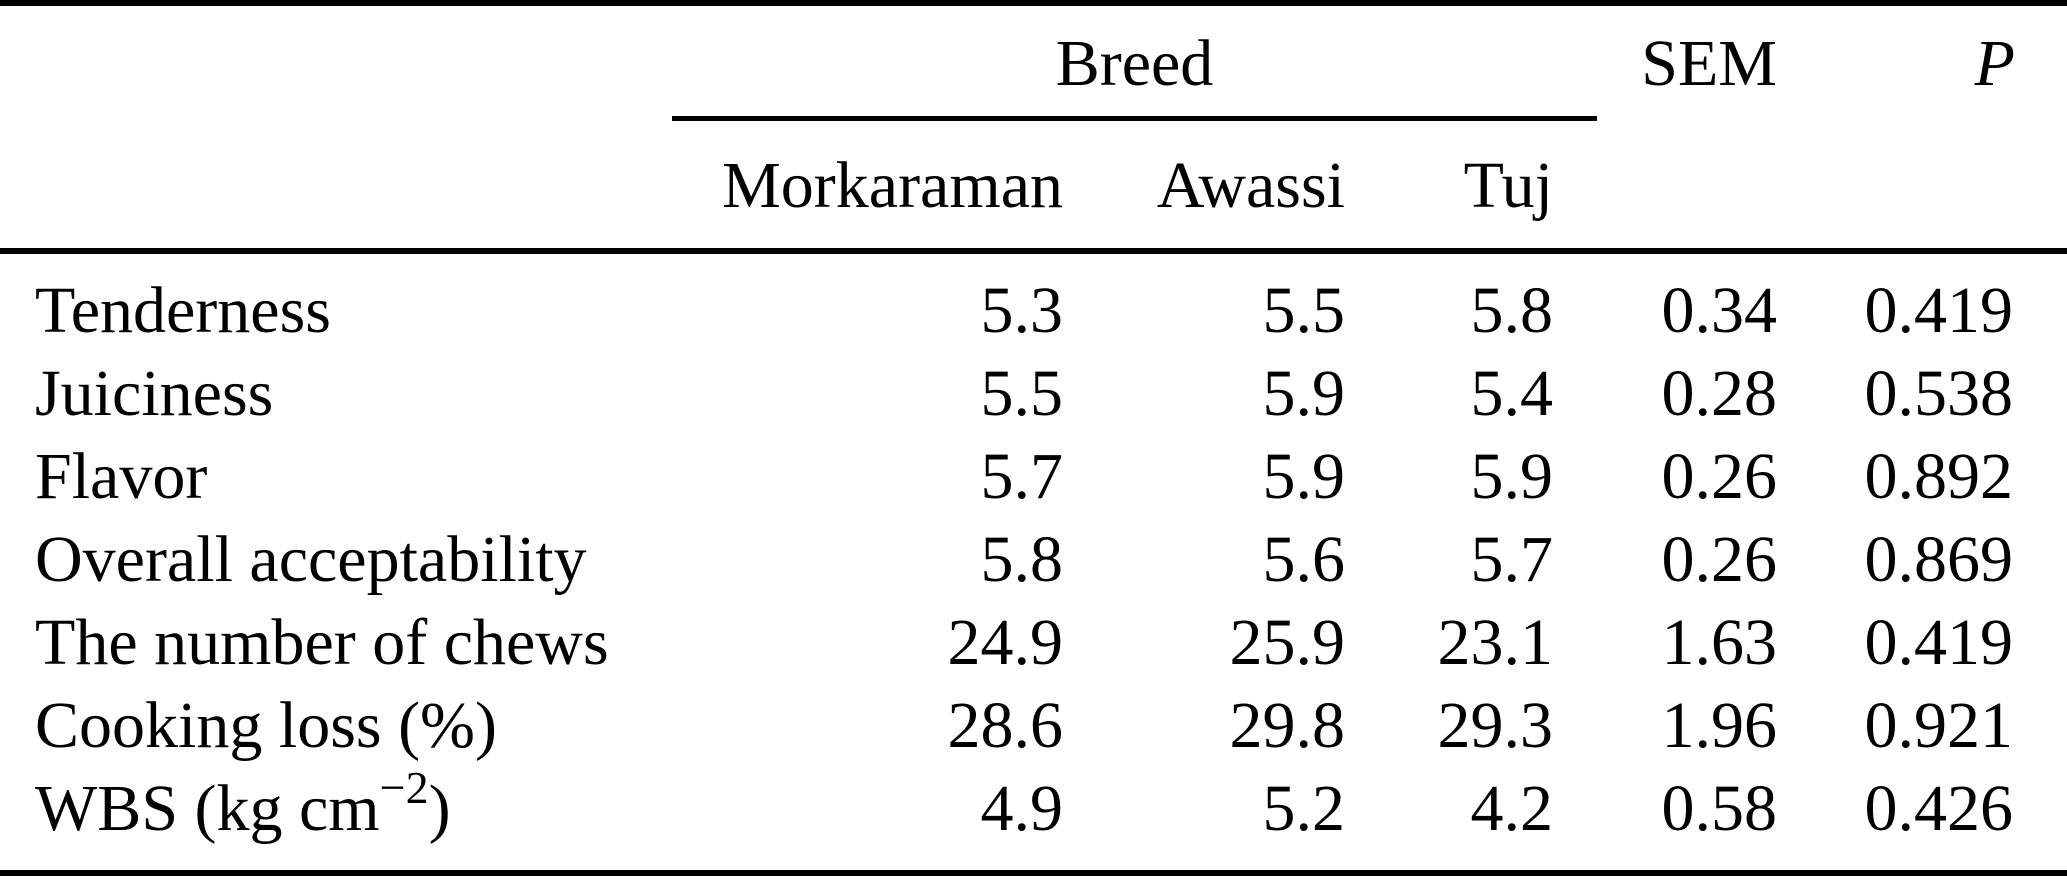 The height and width of the screenshot is (882, 2067). What do you see at coordinates (1719, 393) in the screenshot?
I see `cell-sem: 0.28` at bounding box center [1719, 393].